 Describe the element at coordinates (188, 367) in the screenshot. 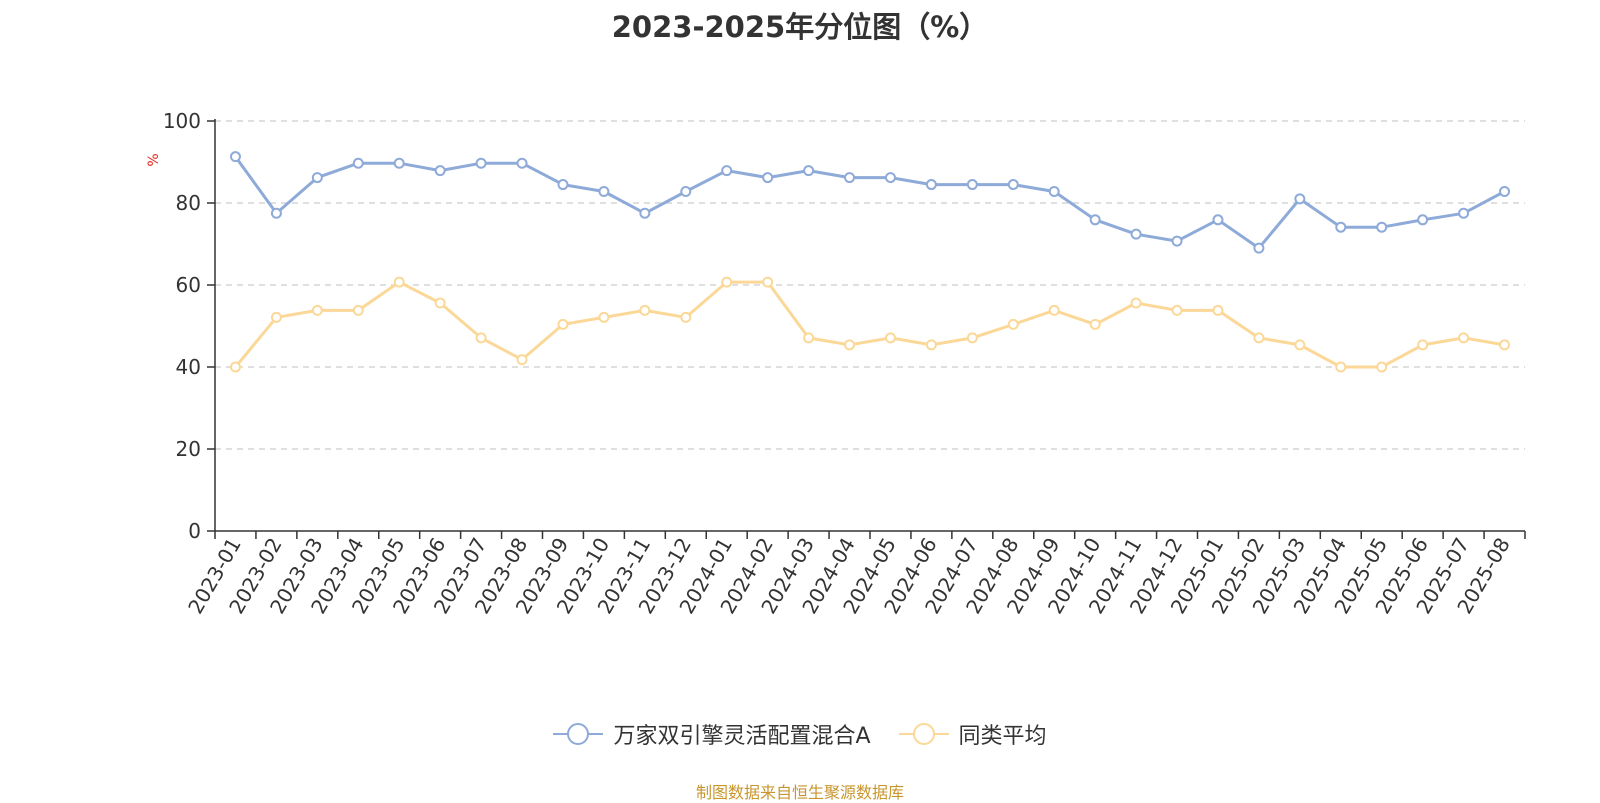

I see `y-tick-label: 40` at that location.